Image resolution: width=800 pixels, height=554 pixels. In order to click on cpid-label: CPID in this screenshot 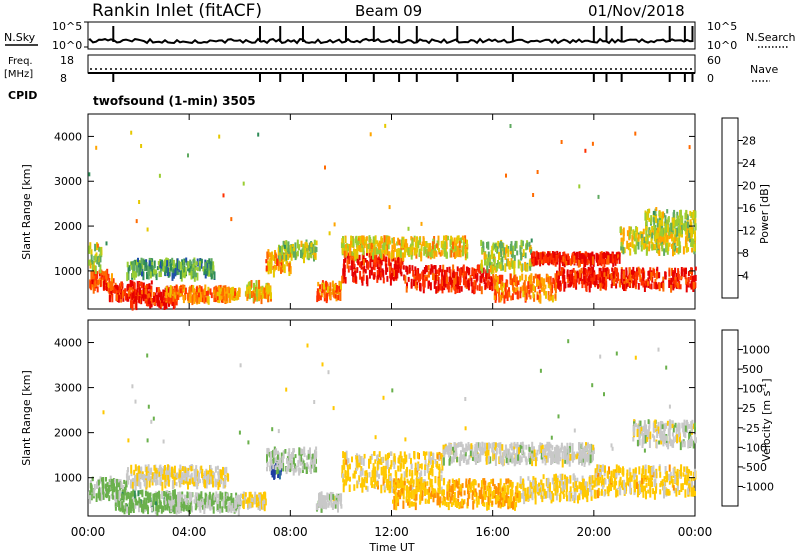, I will do `click(22, 95)`.